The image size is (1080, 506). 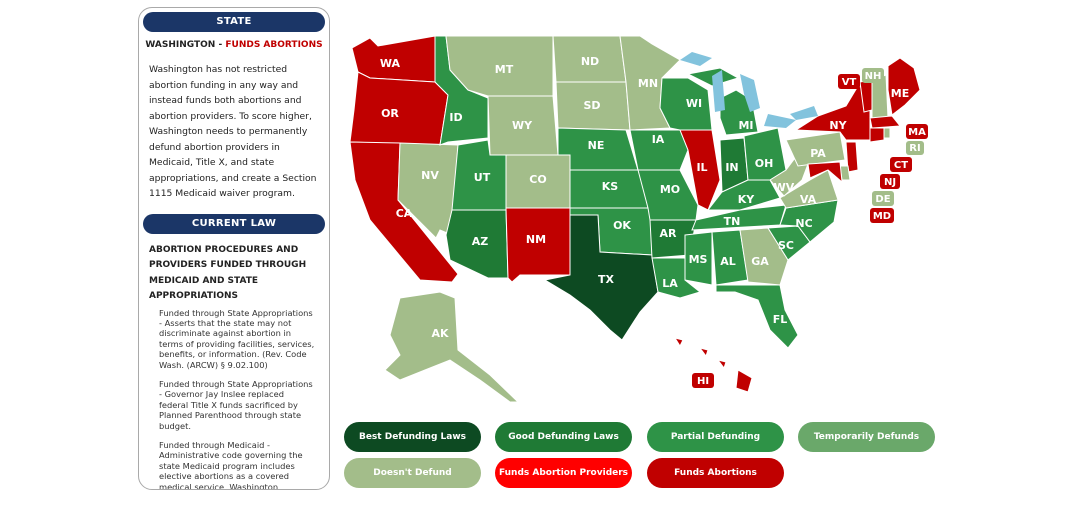 I want to click on small-state-boxes: VT NH MA RI CT NJ DE MD HI, so click(x=810, y=228).